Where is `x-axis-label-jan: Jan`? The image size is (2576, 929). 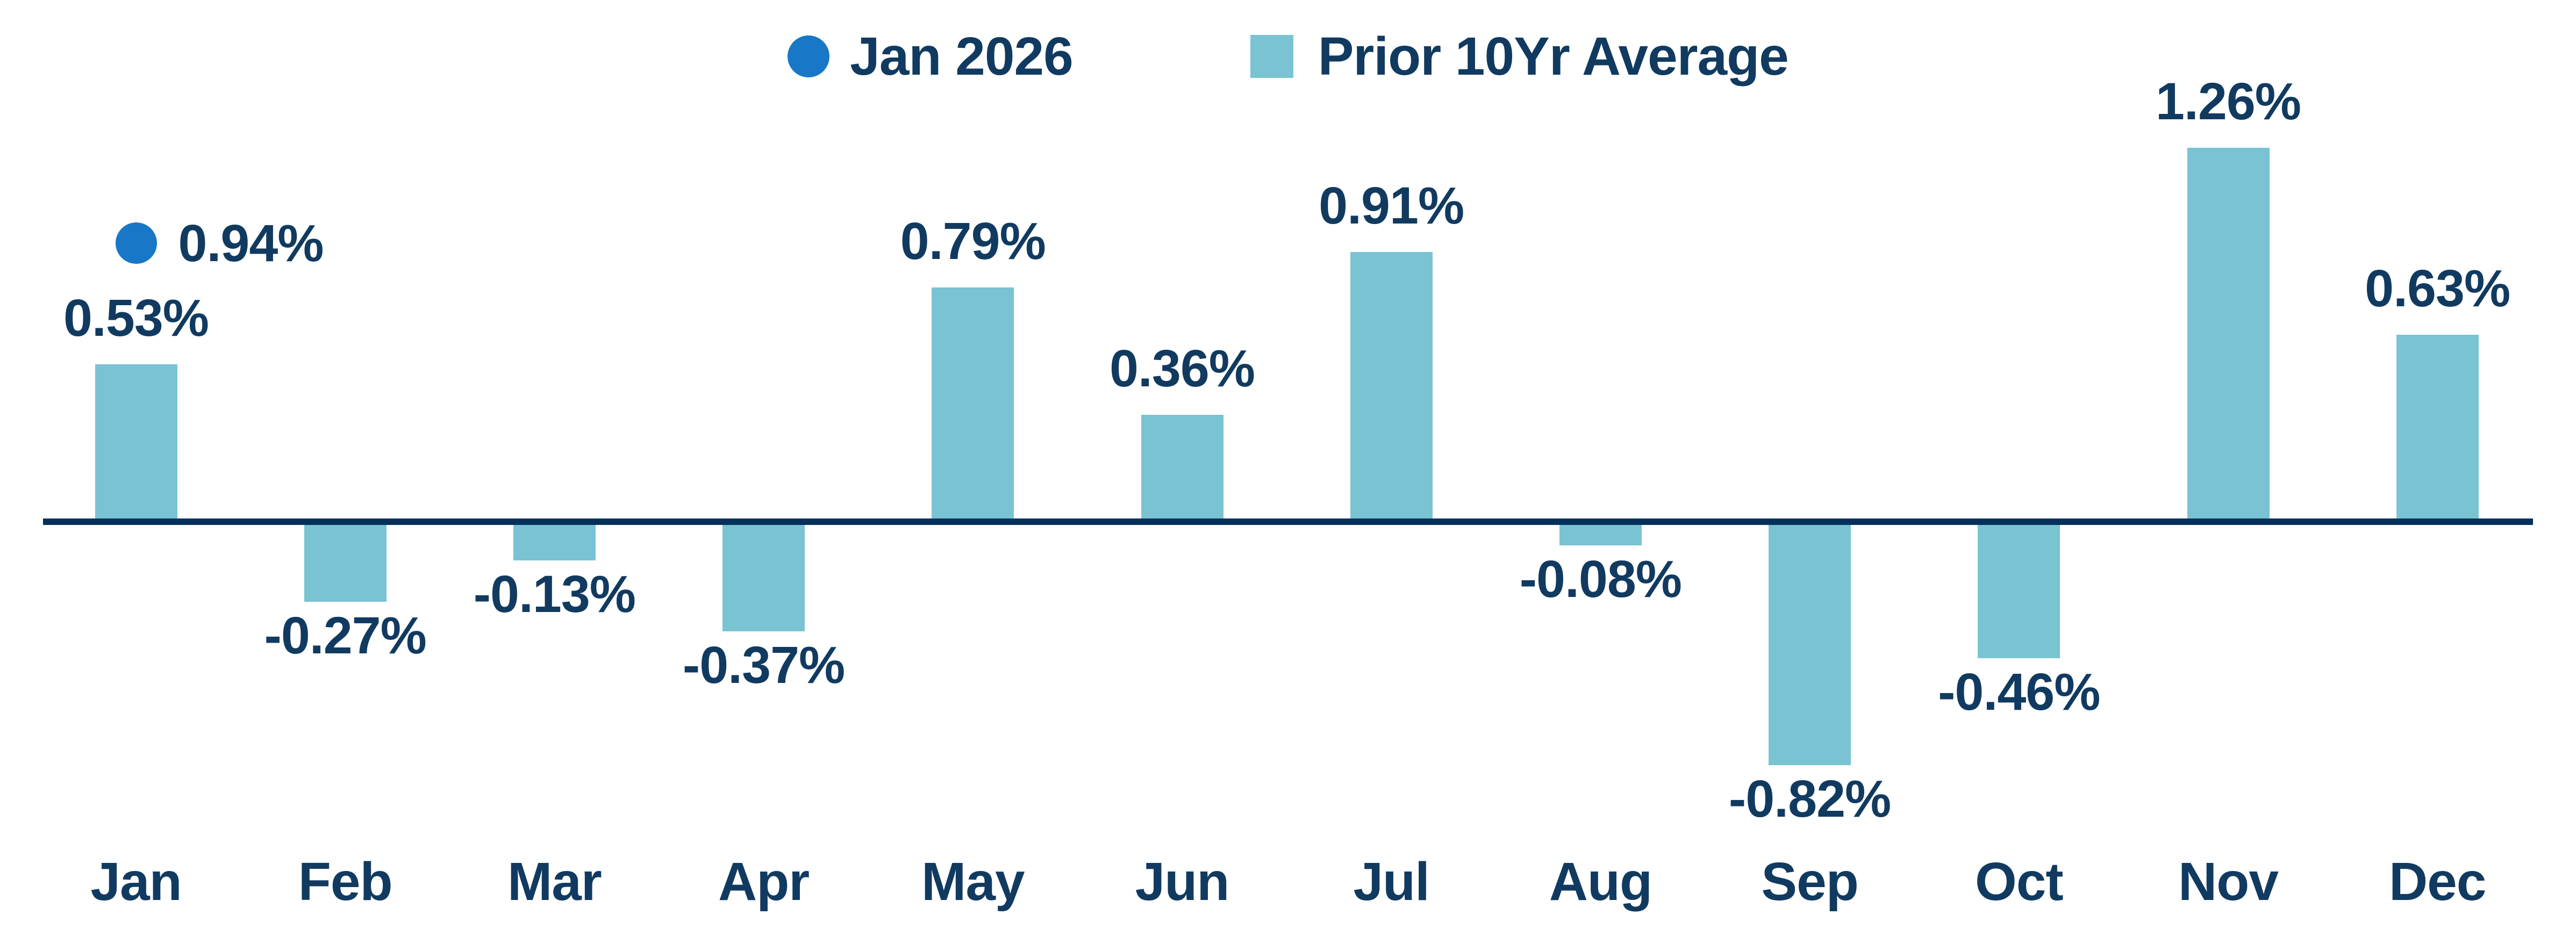
x-axis-label-jan: Jan is located at coordinates (136, 882).